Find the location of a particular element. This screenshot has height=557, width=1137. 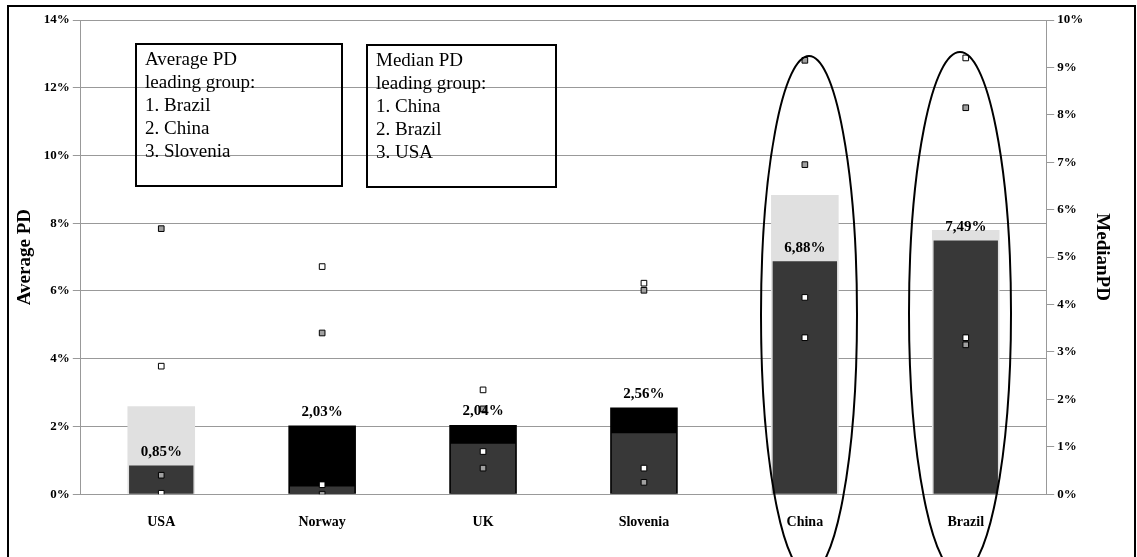

y-tick-label: 10% is located at coordinates (56, 154).